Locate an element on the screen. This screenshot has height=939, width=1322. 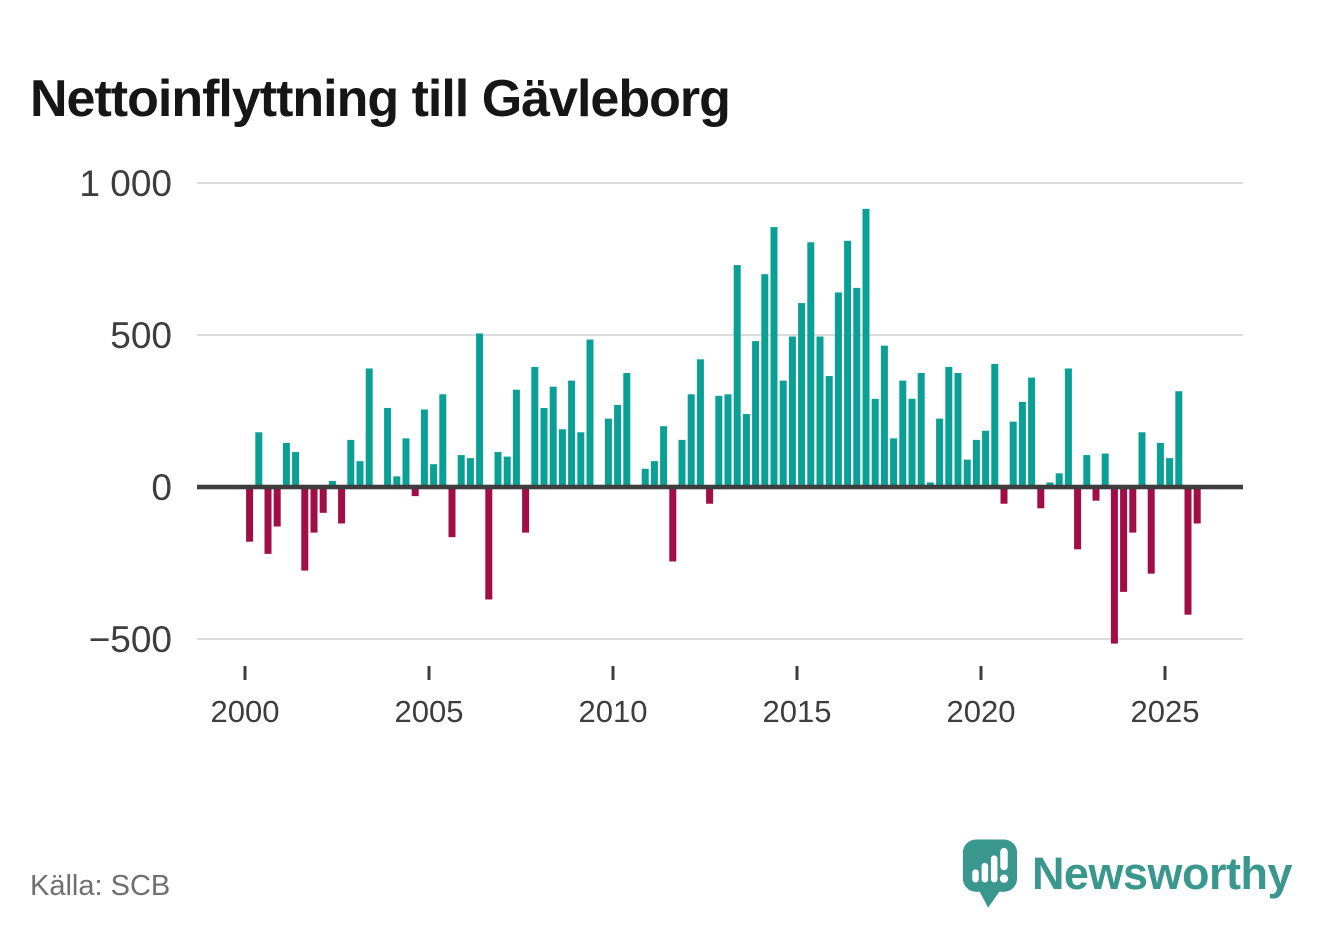
bar-2021-q1 is located at coordinates (1022, 444).